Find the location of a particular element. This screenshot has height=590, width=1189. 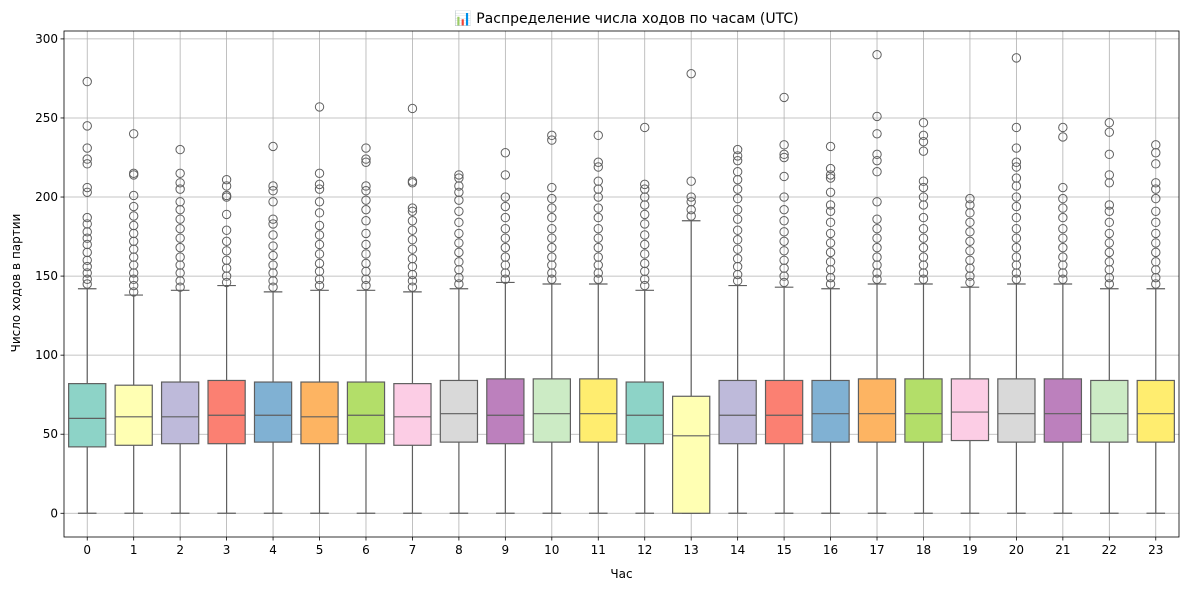

x-axis-label: Час is located at coordinates (621, 574).